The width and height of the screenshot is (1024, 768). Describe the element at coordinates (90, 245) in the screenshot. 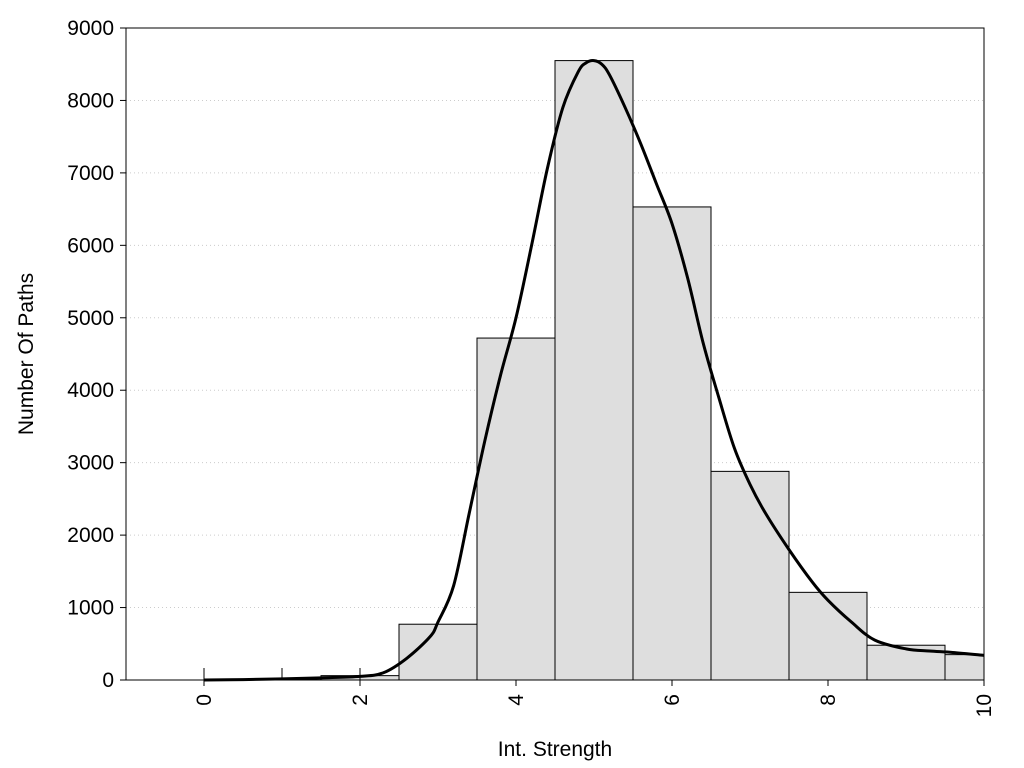

I see `y-tick-label: 6000` at that location.